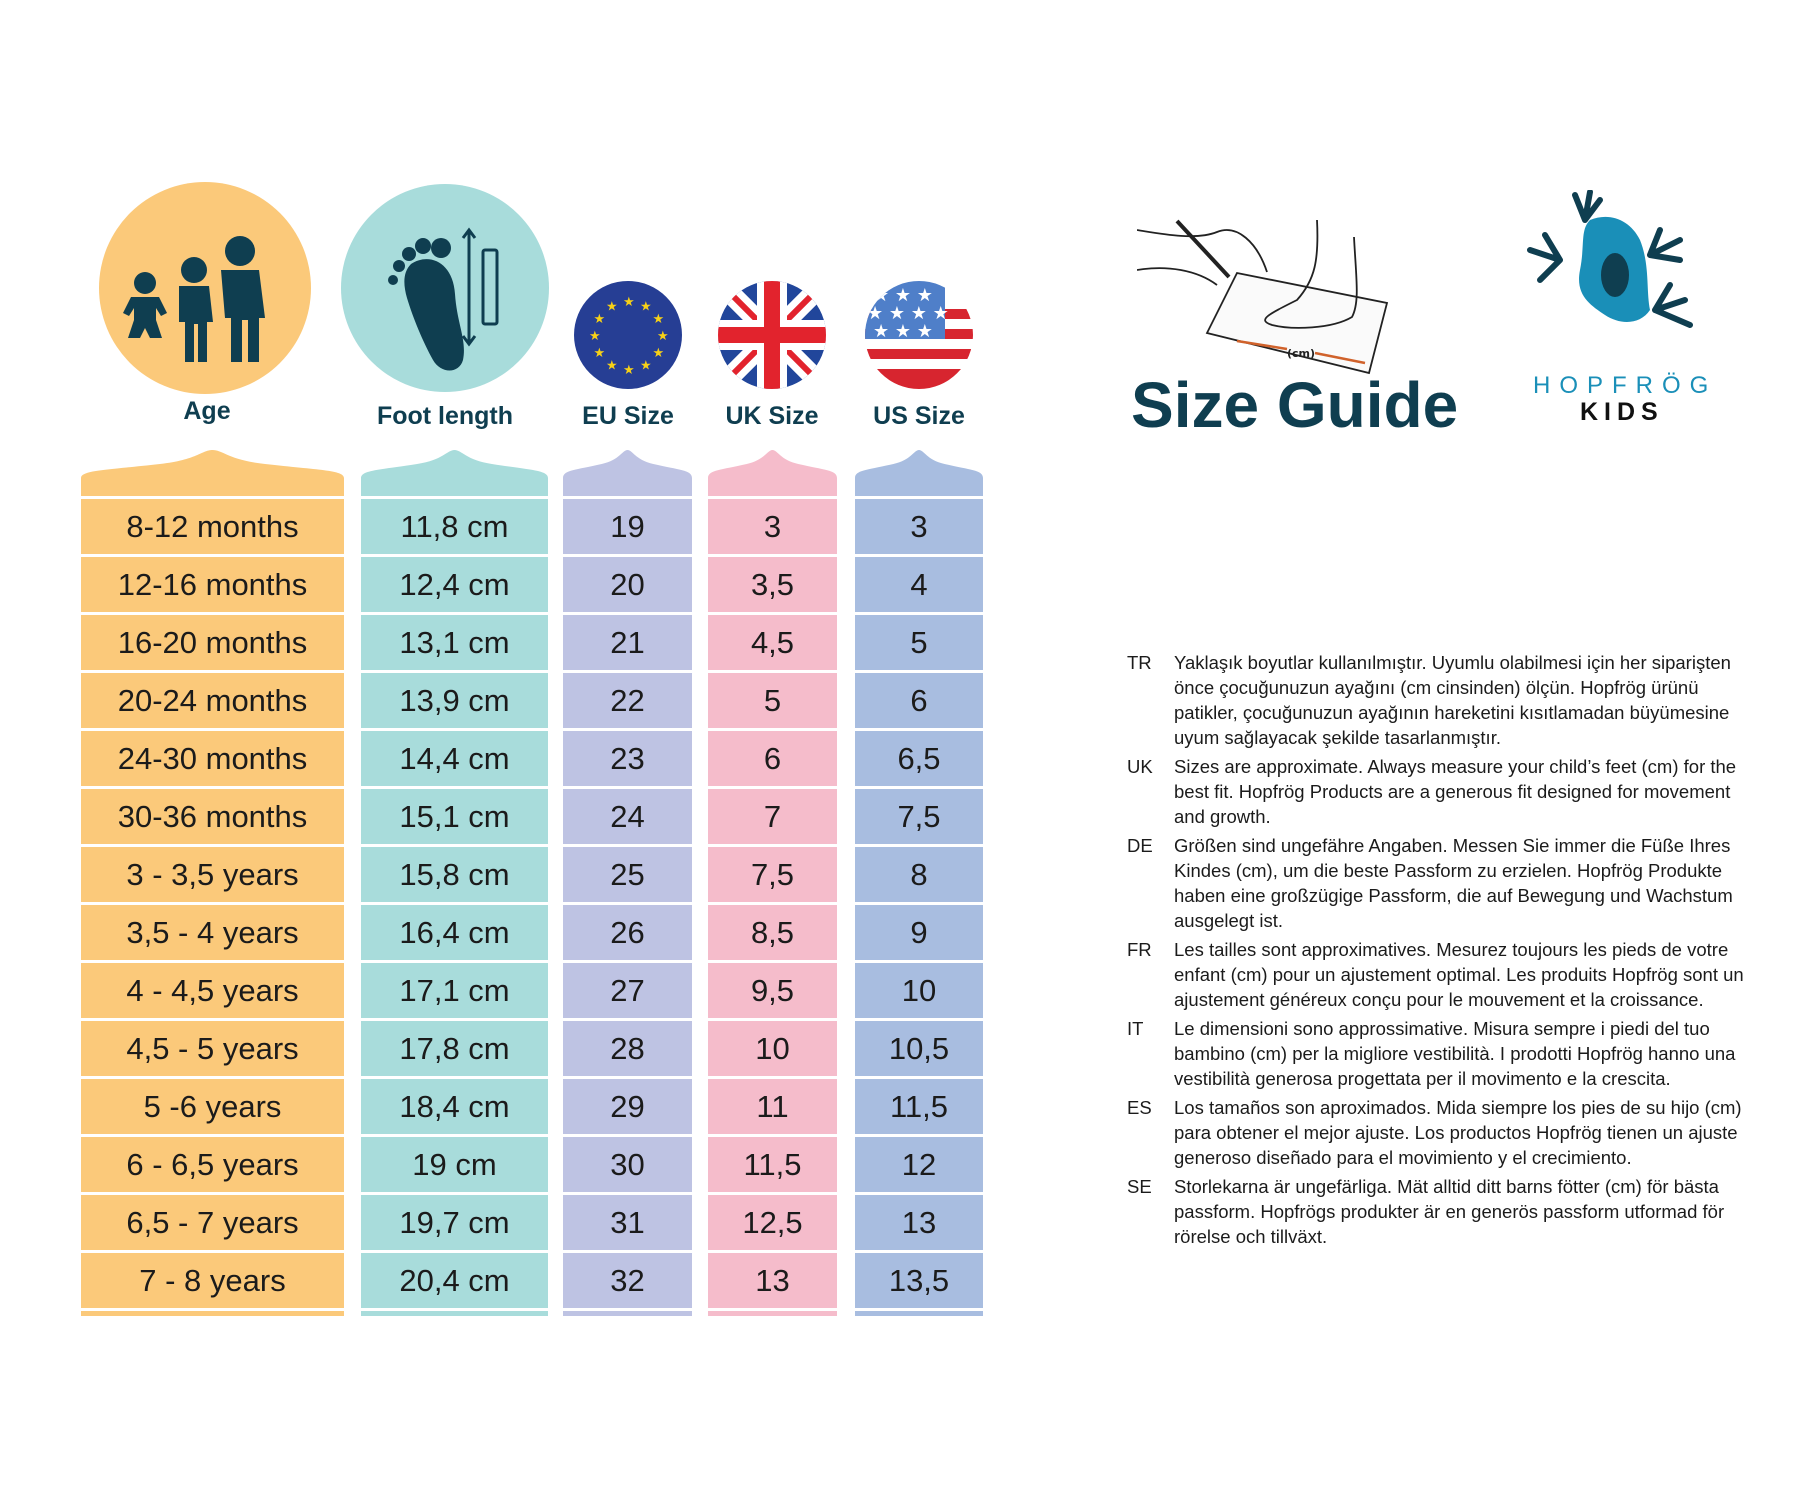  What do you see at coordinates (772, 874) in the screenshot?
I see `table-cell-uk: 7,5` at bounding box center [772, 874].